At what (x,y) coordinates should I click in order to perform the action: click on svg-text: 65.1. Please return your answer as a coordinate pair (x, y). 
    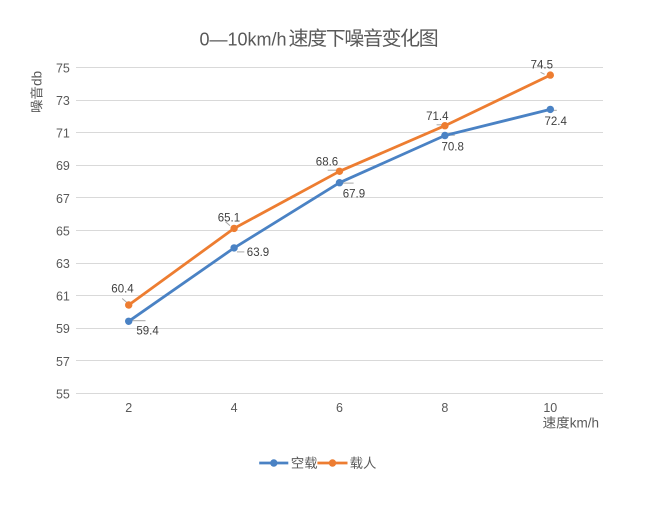
    Looking at the image, I should click on (229, 218).